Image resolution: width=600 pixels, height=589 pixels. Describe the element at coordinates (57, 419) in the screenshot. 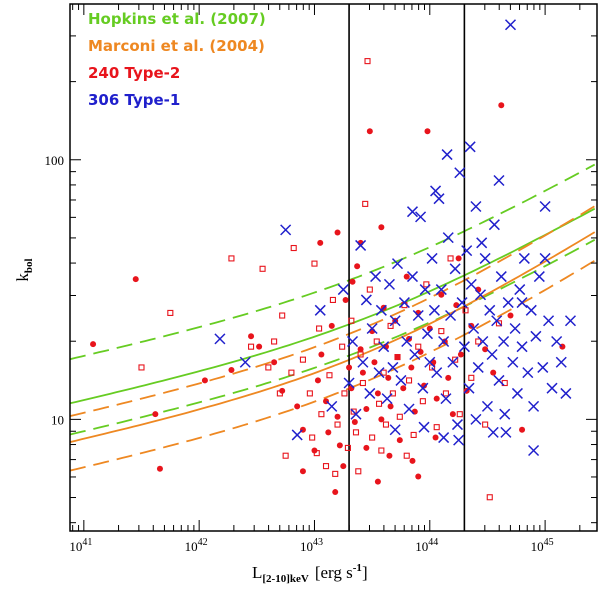

I see `y-tick-label-0: 10` at that location.